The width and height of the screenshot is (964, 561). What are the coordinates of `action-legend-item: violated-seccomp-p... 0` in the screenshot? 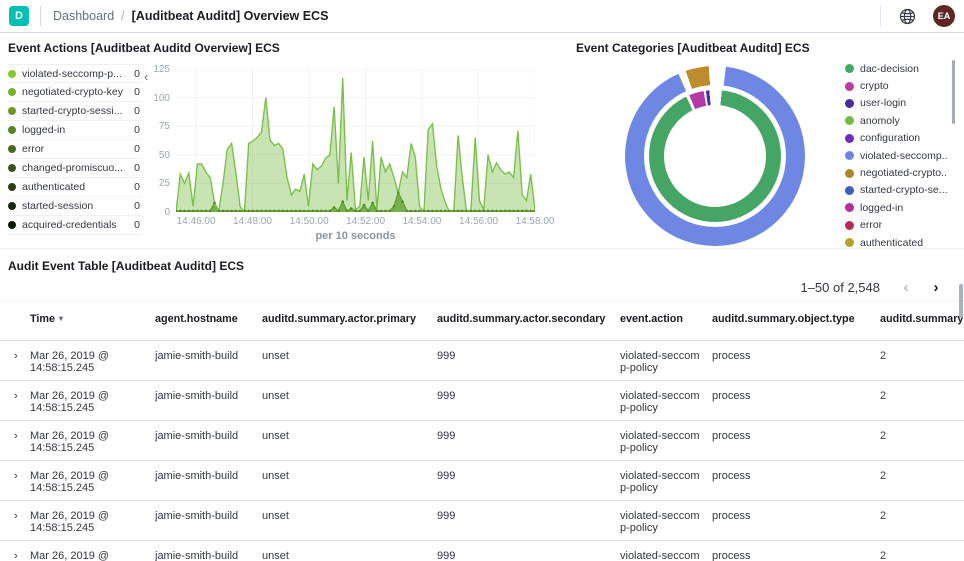 It's located at (75, 73).